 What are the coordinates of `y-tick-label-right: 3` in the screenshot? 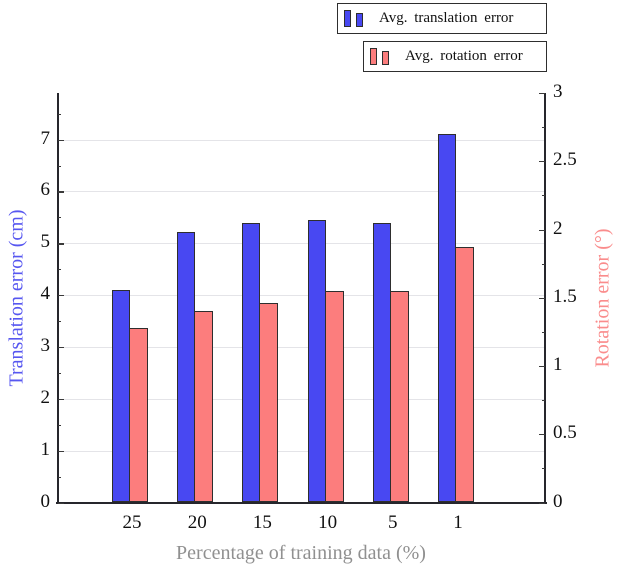 It's located at (558, 92).